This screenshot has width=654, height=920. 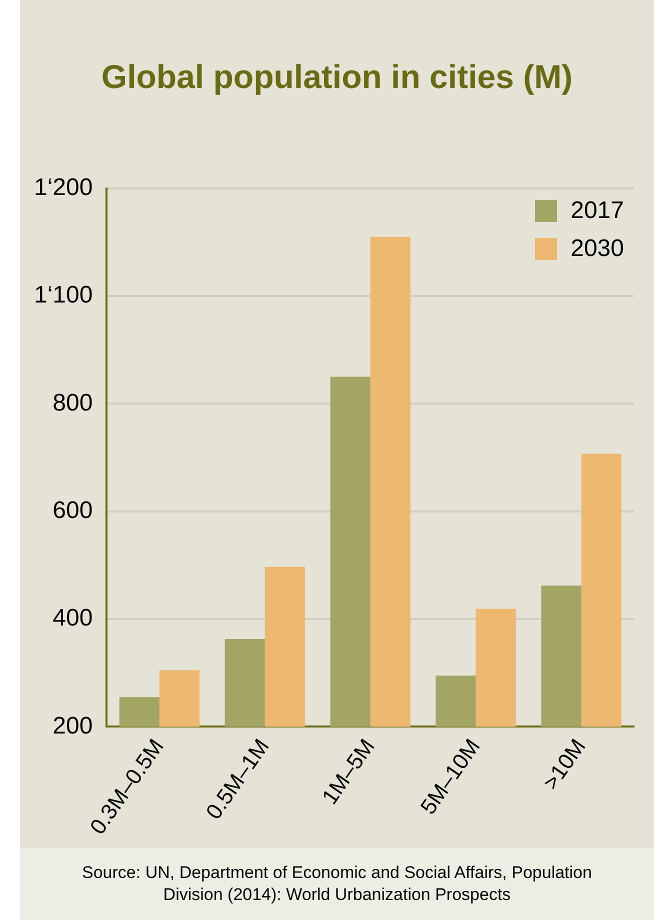 I want to click on y-tick-label: 200, so click(x=72, y=726).